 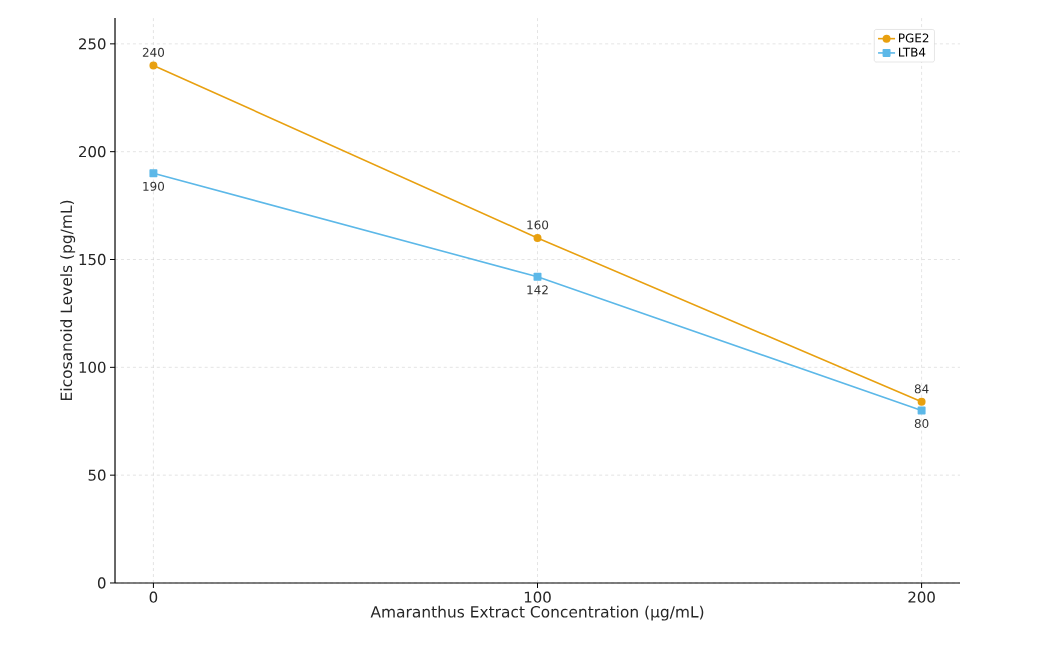 I want to click on y-tick-label: 250, so click(x=92, y=44).